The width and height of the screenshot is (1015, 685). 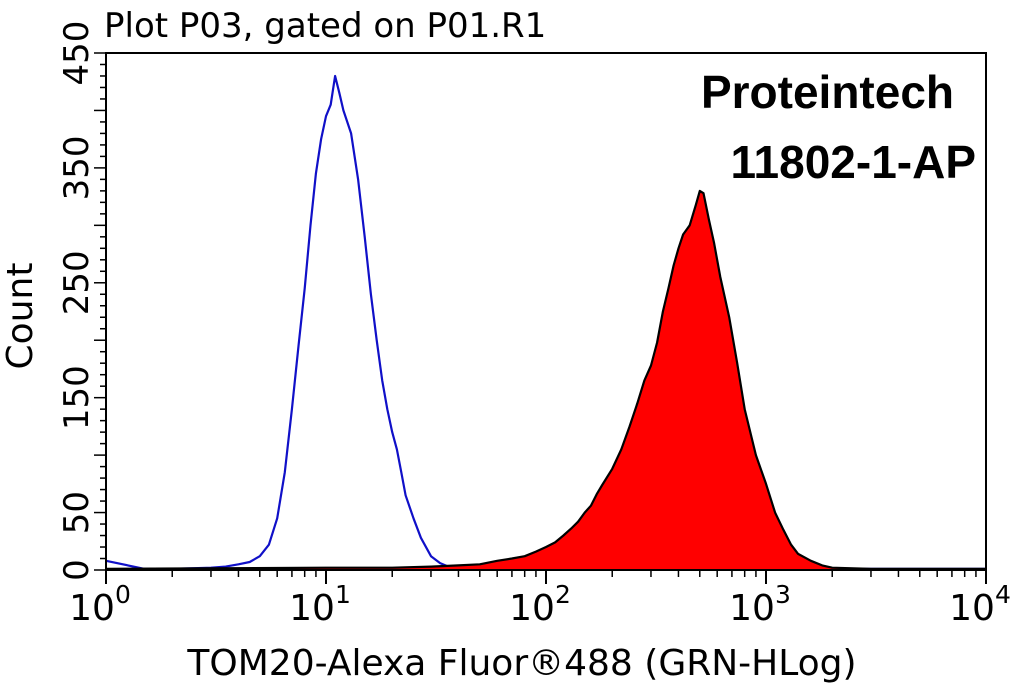 What do you see at coordinates (325, 26) in the screenshot?
I see `chart-title: Plot P03, gated on P01.R1` at bounding box center [325, 26].